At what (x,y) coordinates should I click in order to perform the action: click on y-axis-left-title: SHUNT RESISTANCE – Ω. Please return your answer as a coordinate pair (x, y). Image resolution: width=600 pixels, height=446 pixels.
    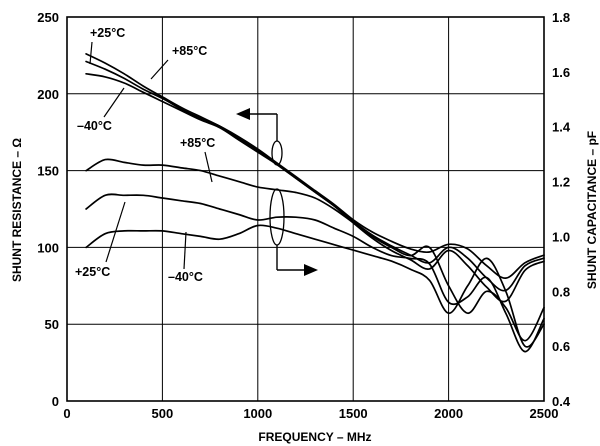
    Looking at the image, I should click on (17, 210).